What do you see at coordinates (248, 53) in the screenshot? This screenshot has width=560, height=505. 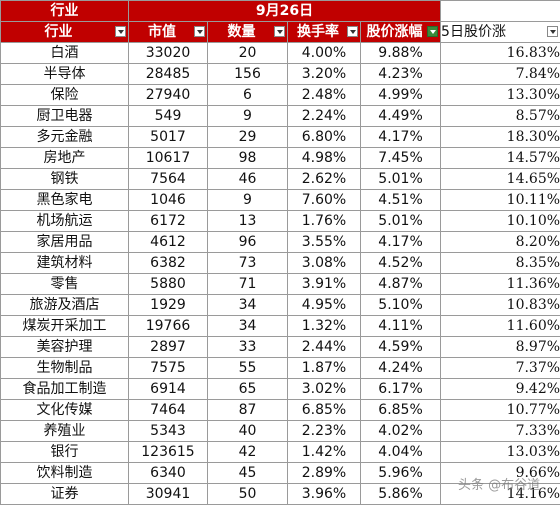 I see `cell-count: 20` at bounding box center [248, 53].